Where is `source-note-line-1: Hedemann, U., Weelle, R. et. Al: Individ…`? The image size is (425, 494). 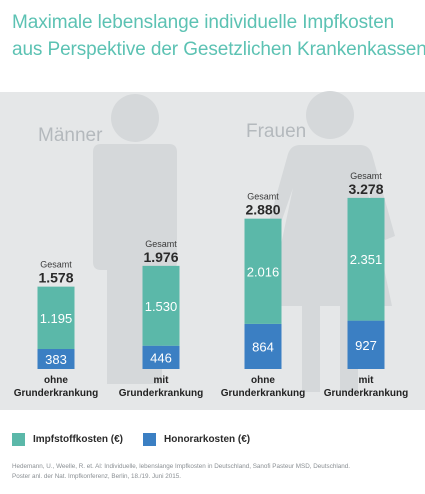 source-note-line-1: Hedemann, U., Weelle, R. et. Al: Individ… is located at coordinates (181, 466).